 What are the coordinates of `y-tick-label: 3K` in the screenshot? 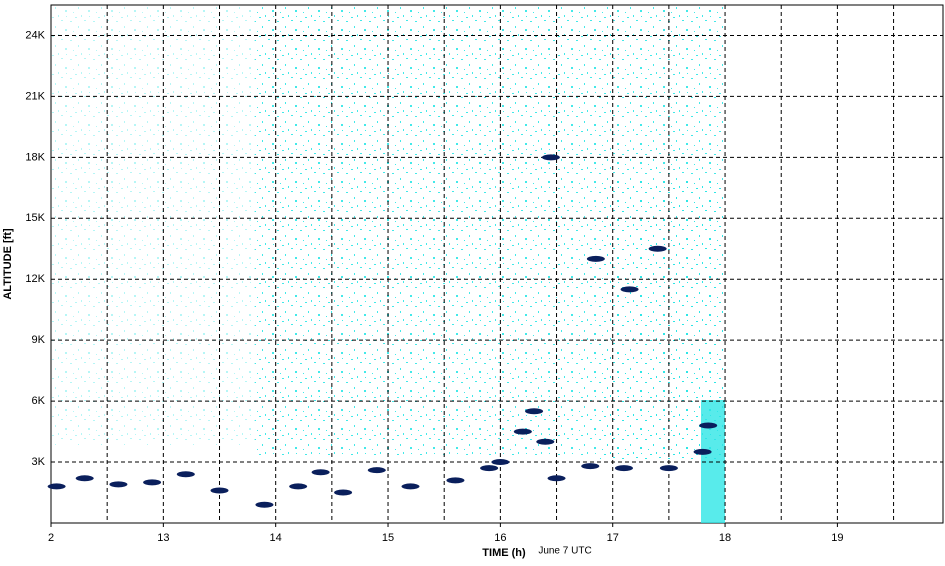 It's located at (39, 462).